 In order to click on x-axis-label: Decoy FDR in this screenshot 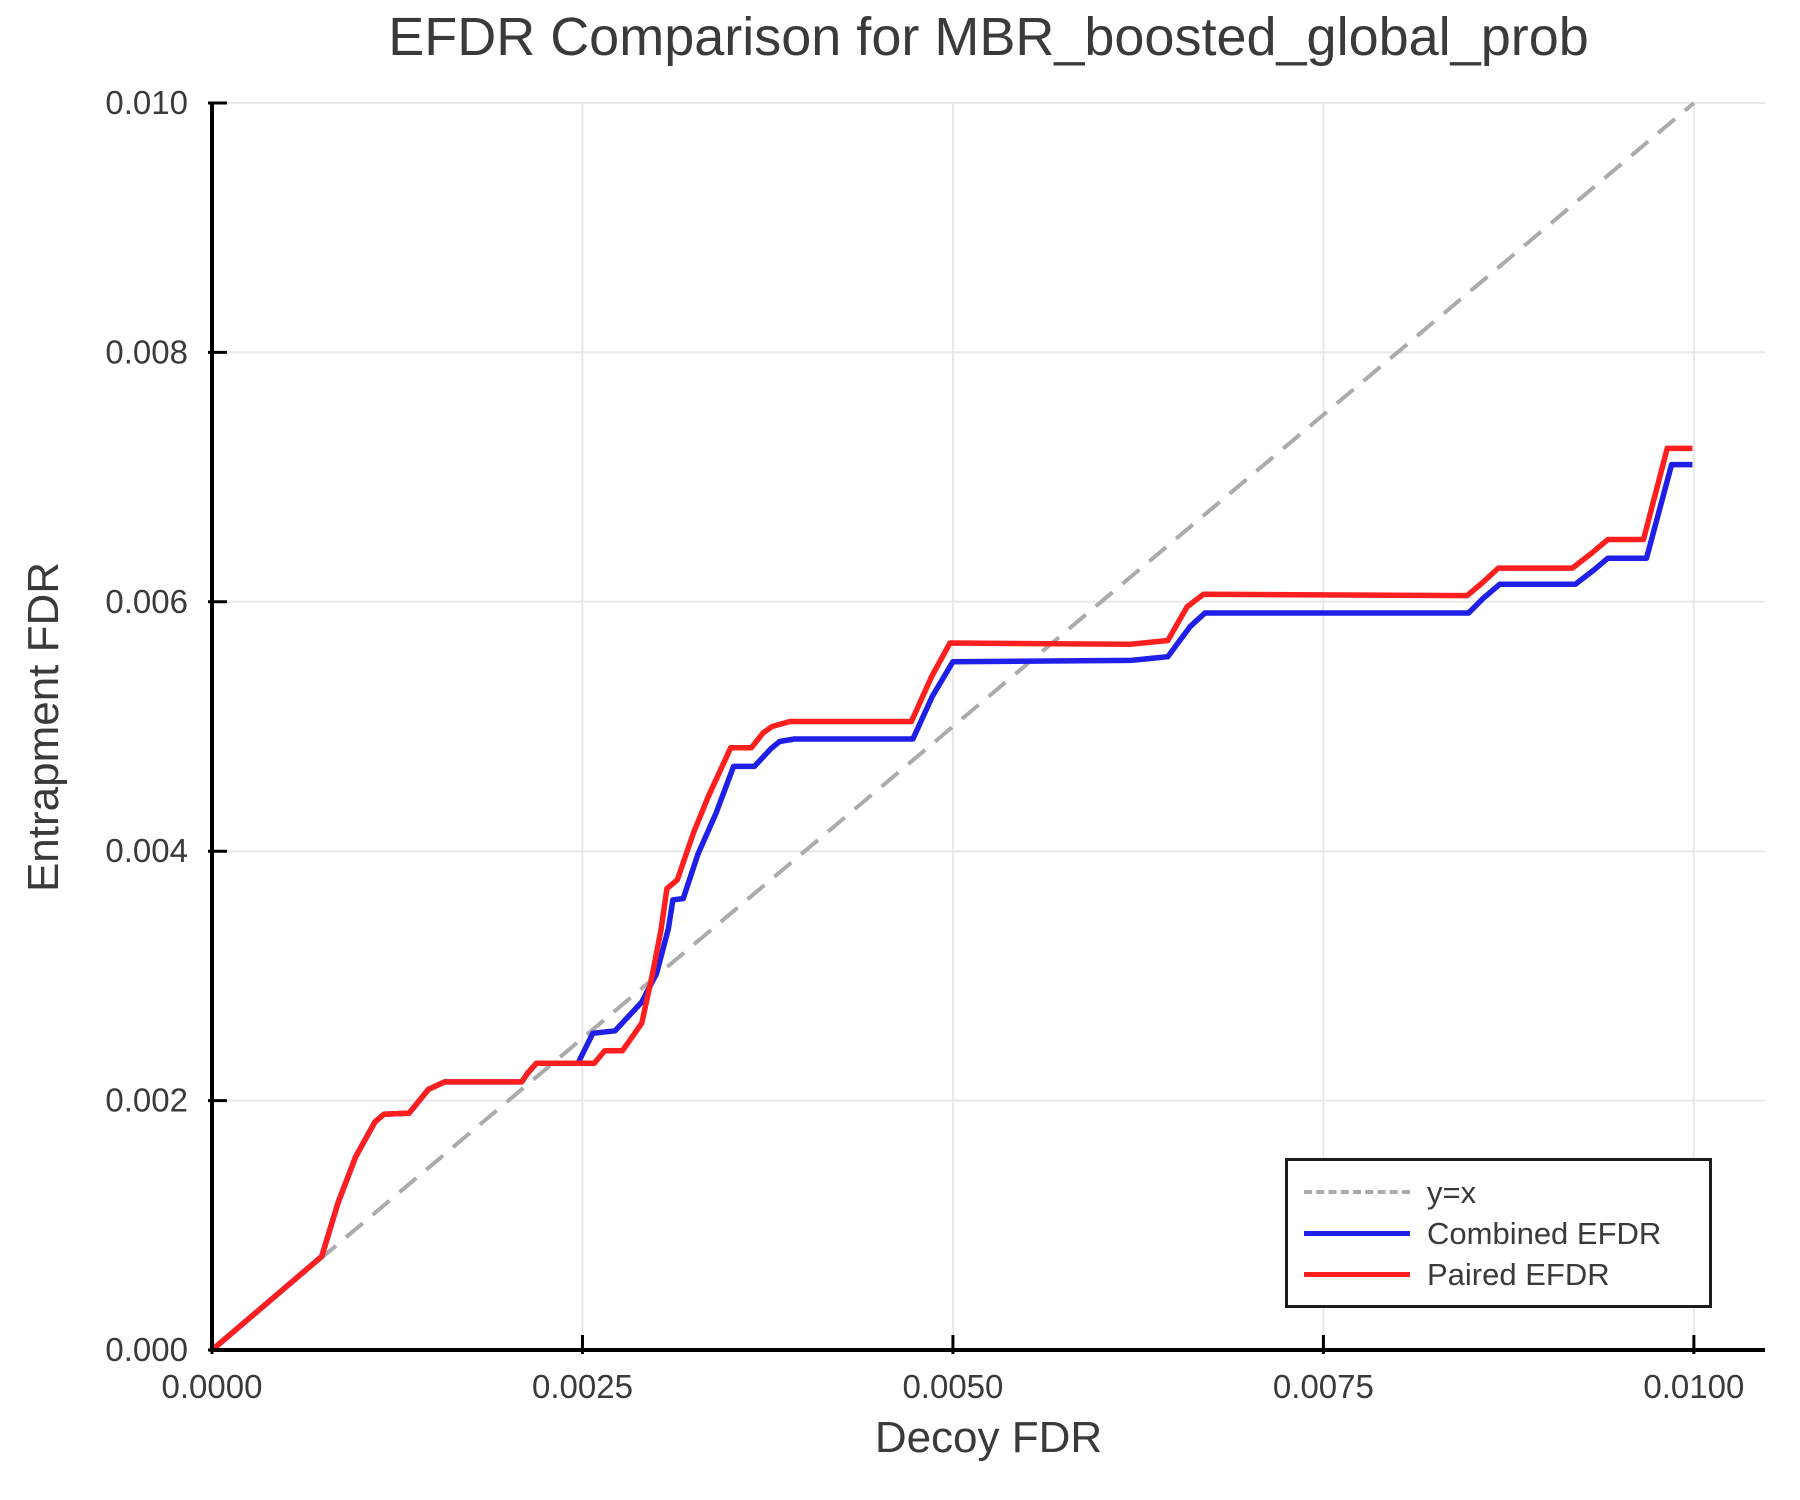, I will do `click(988, 1437)`.